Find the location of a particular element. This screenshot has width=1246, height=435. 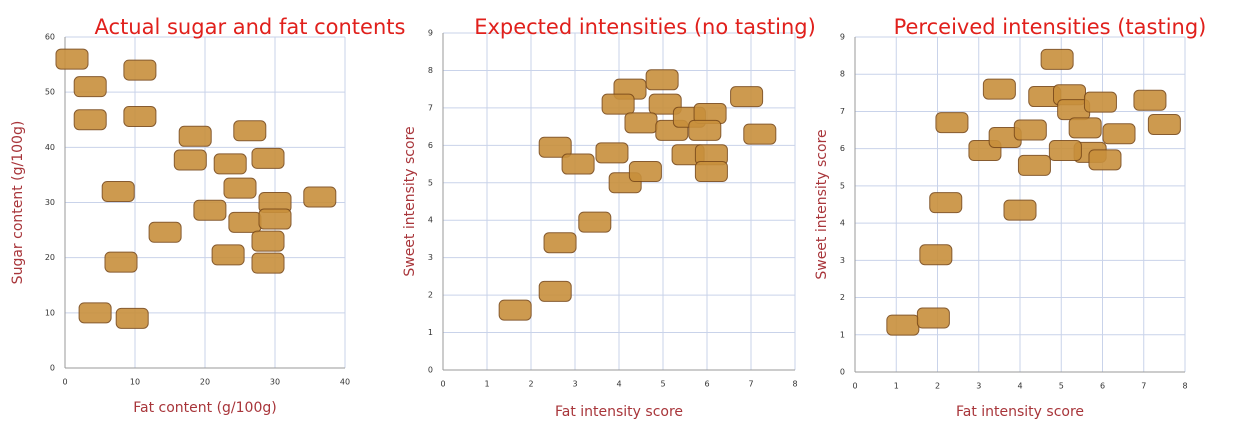

x-tick-label: 30 is located at coordinates (275, 382).